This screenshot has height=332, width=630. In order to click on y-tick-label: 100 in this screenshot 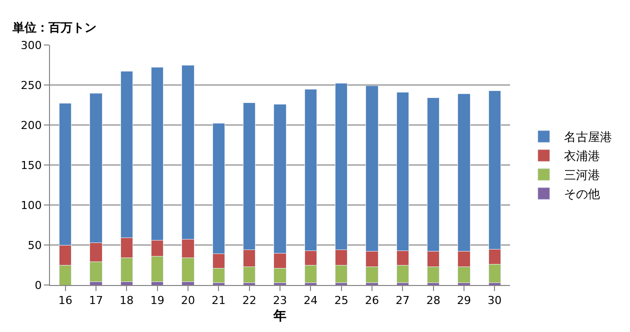, I will do `click(31, 205)`.